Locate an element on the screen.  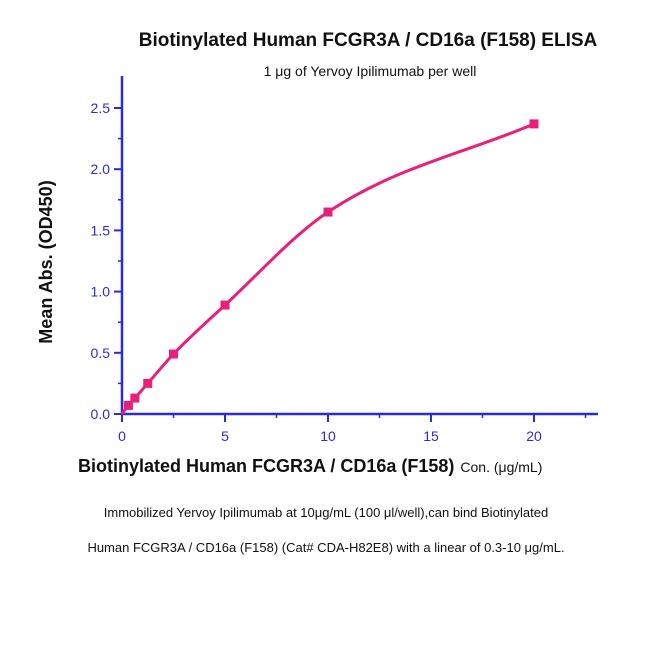
x-tick-label: 15 is located at coordinates (431, 436).